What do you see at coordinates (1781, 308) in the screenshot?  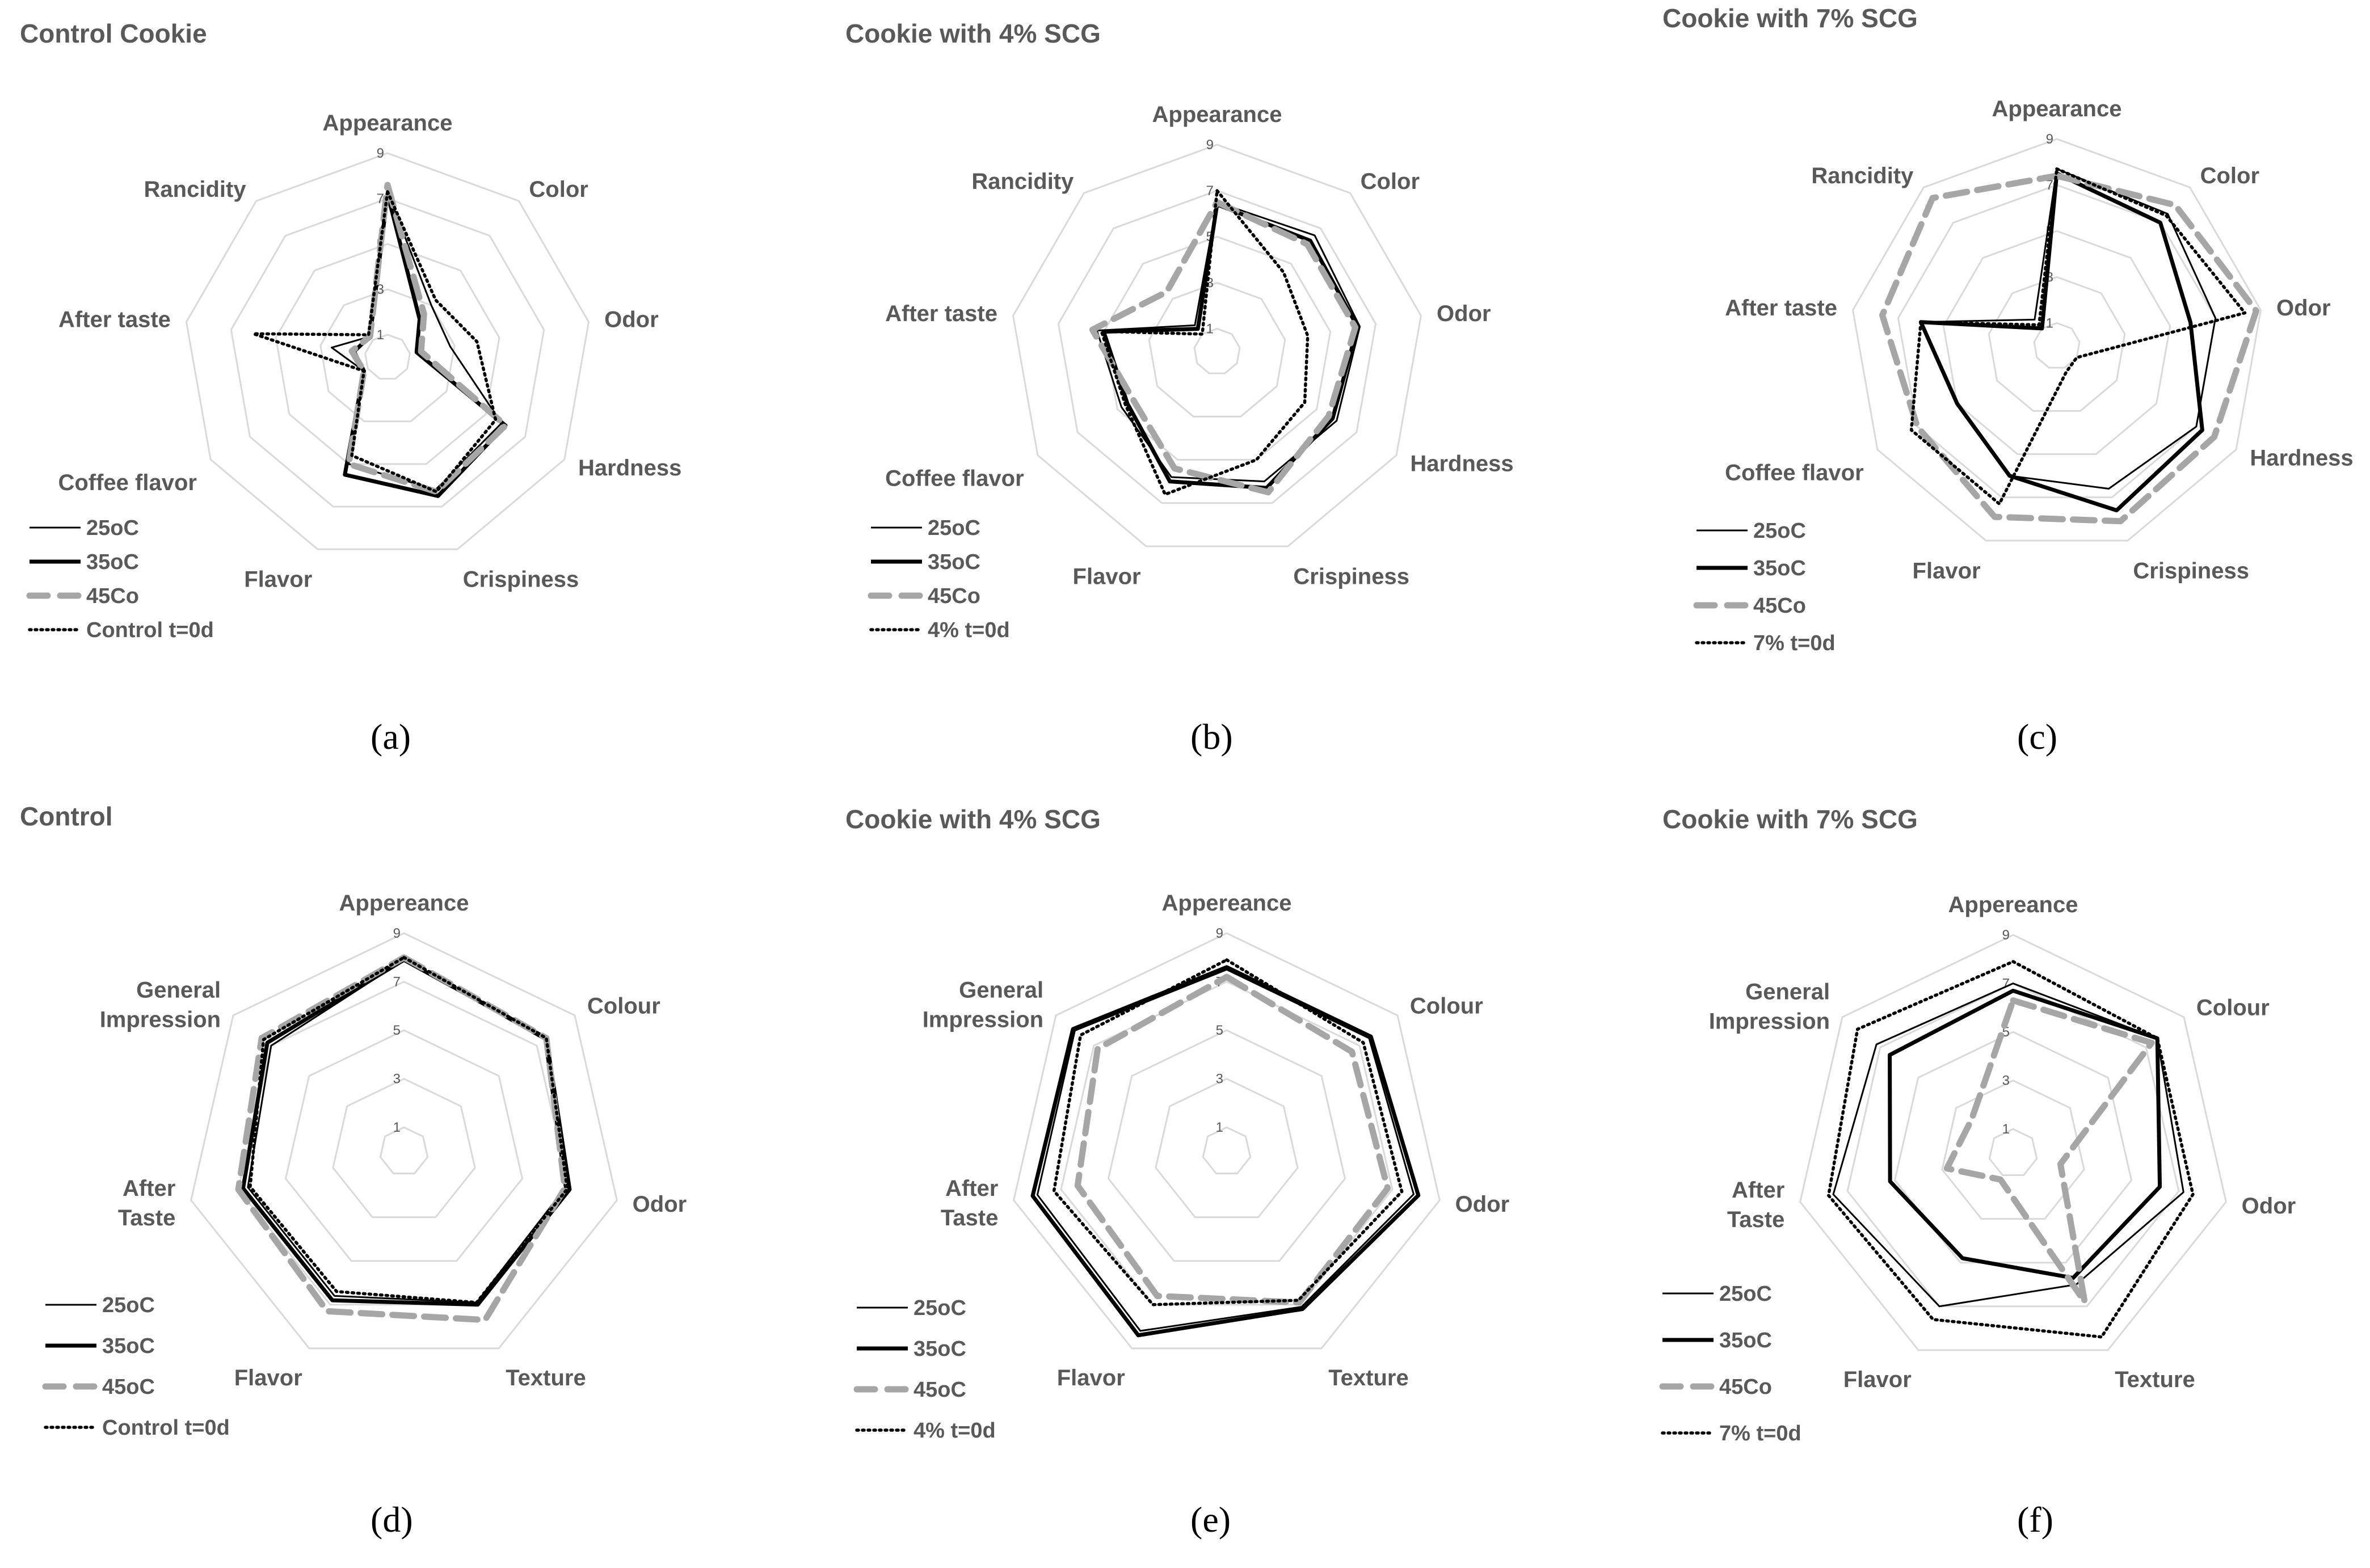 I see `axis-label: After taste` at bounding box center [1781, 308].